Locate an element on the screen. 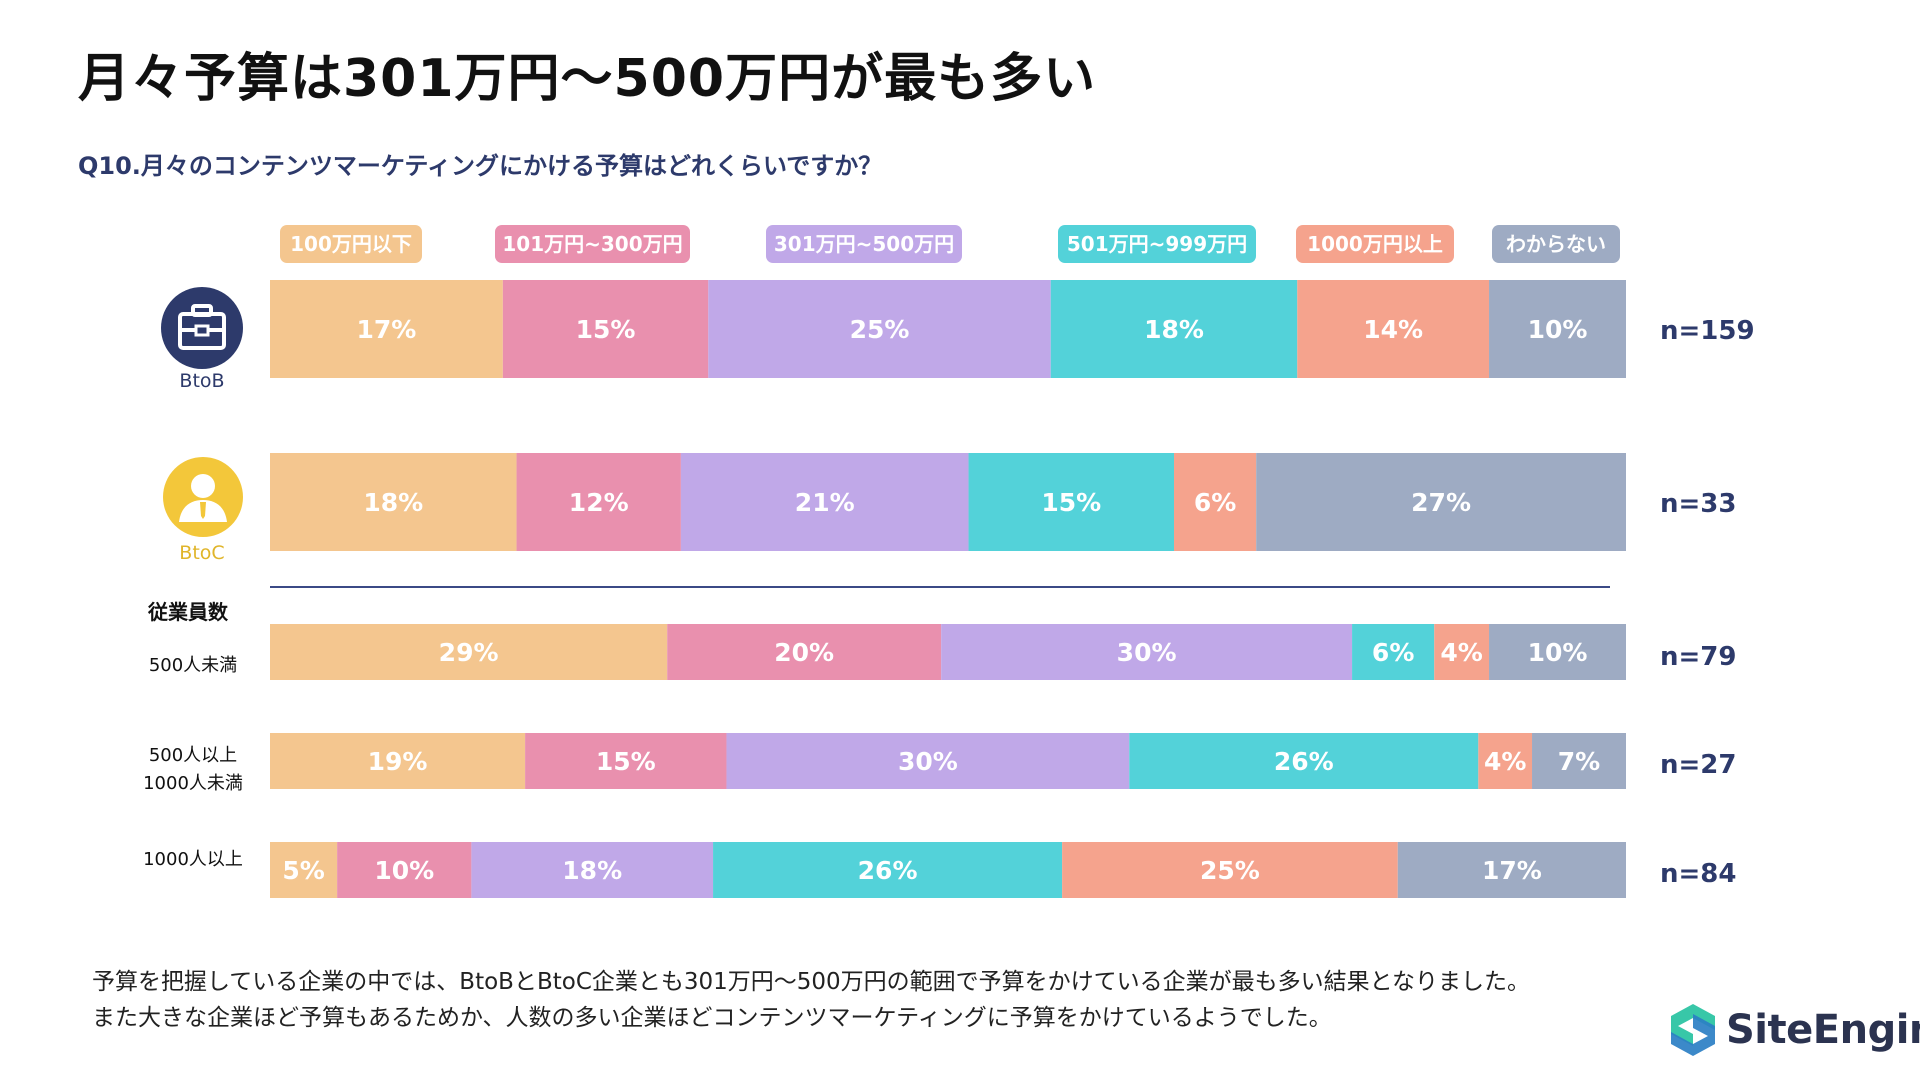 The width and height of the screenshot is (1920, 1080). bar-label-r4-c5: 4% is located at coordinates (1505, 761).